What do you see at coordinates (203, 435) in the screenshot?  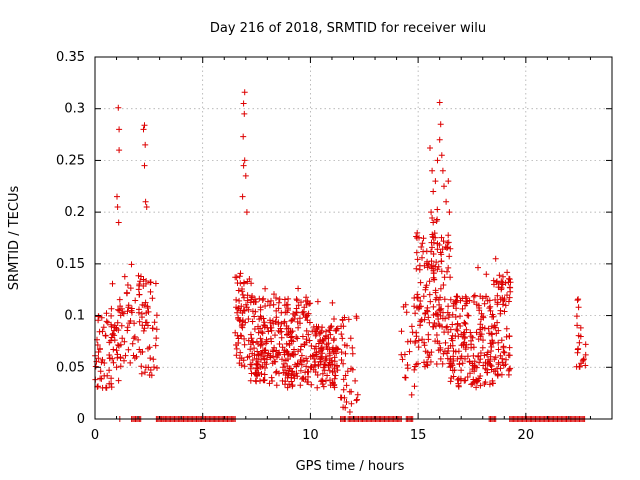 I see `x-tick-label: 5` at bounding box center [203, 435].